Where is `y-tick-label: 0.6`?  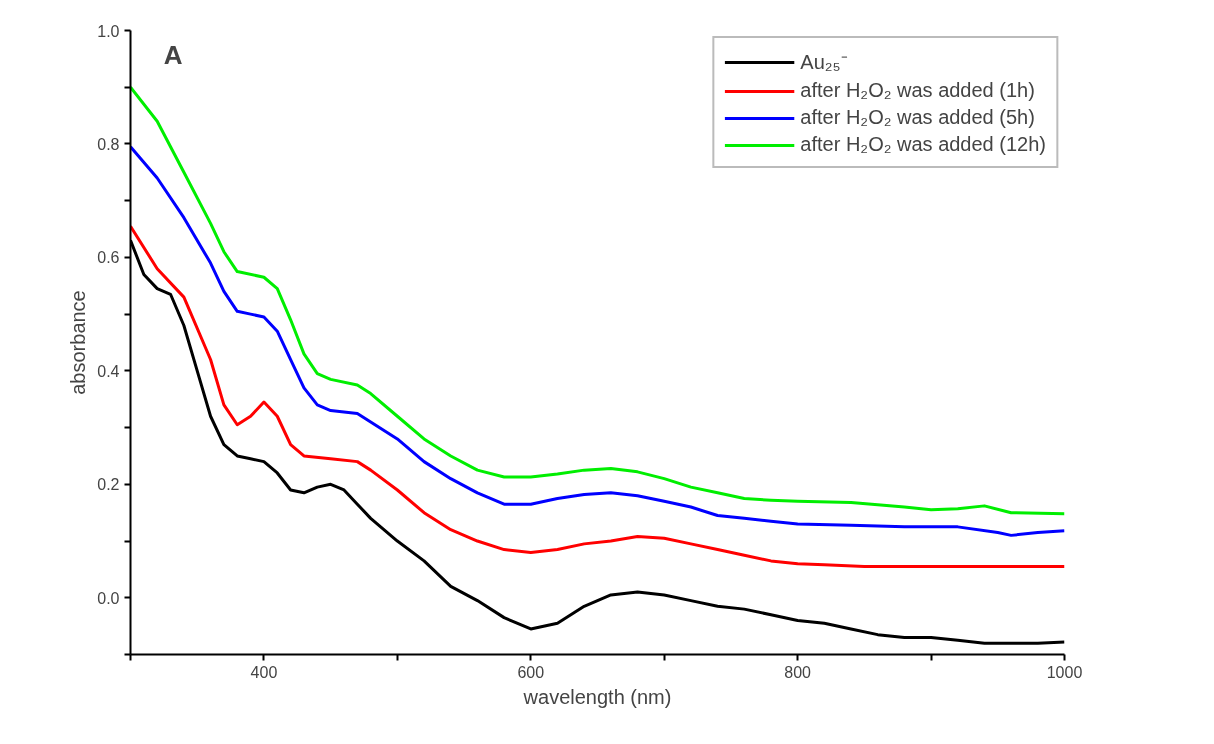
y-tick-label: 0.6 is located at coordinates (108, 258).